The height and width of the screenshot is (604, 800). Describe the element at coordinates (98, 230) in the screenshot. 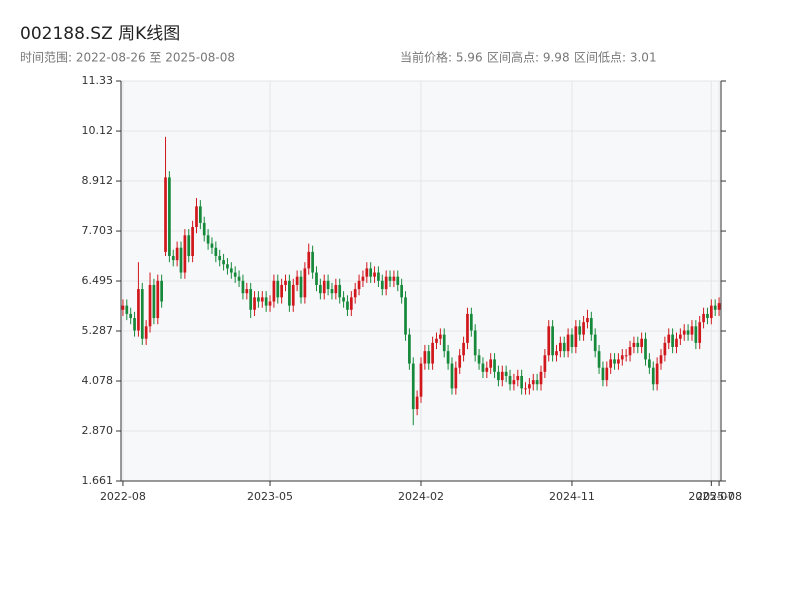

I see `y-tick-label: 7.703` at that location.